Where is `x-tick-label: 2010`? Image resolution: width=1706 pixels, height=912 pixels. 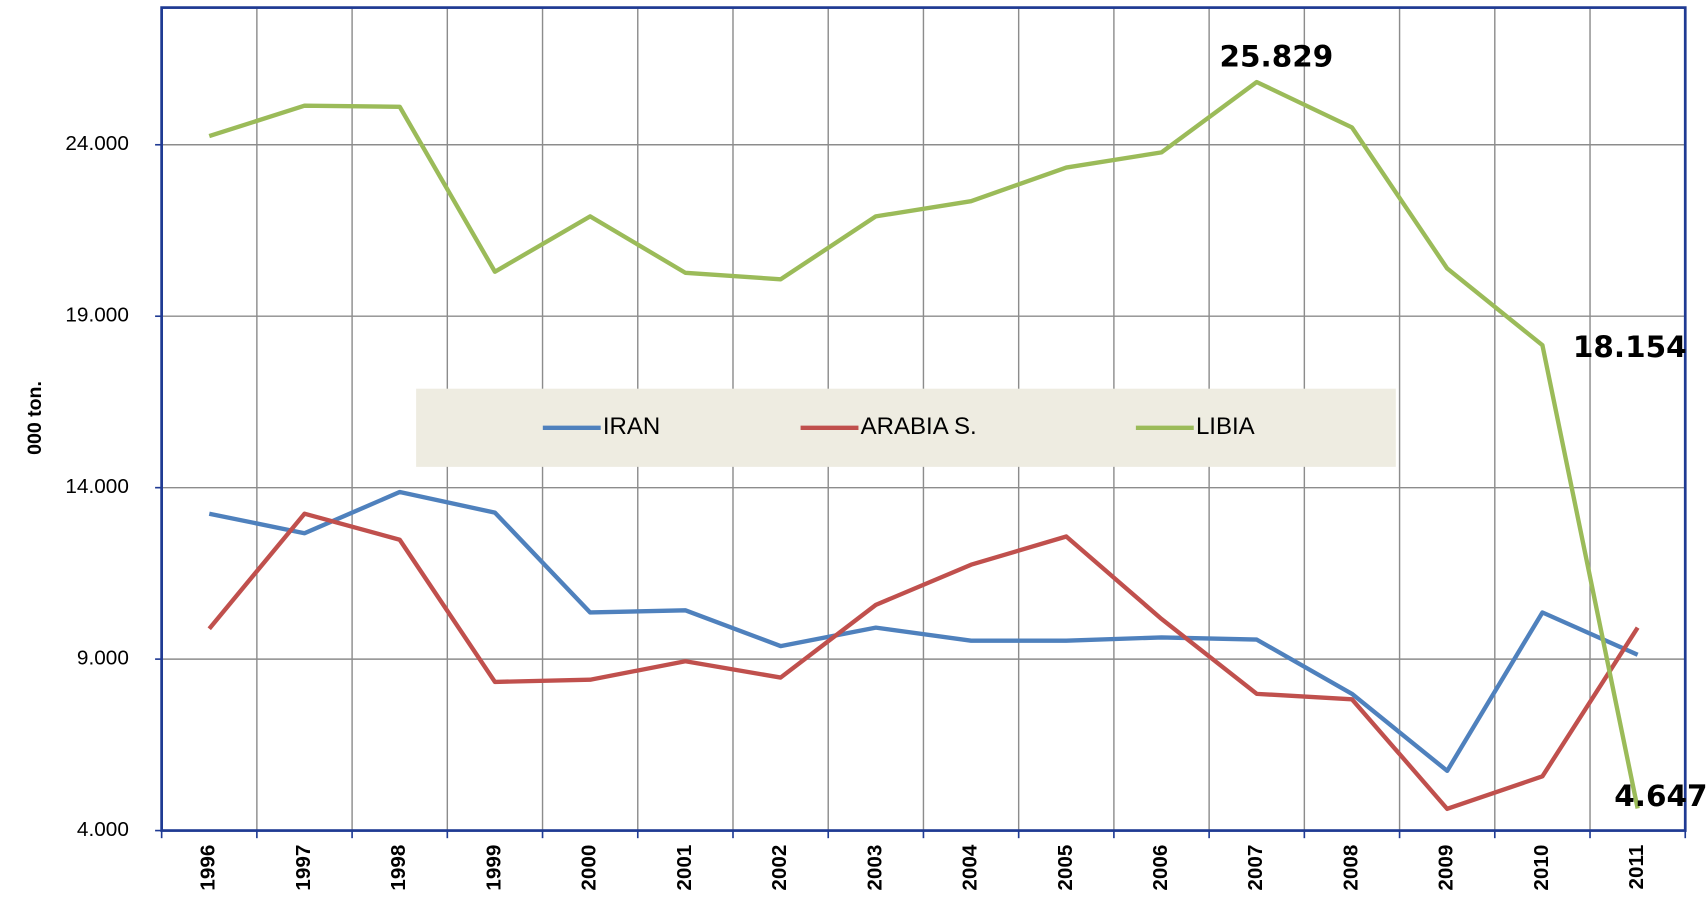 x-tick-label: 2010 is located at coordinates (1541, 868).